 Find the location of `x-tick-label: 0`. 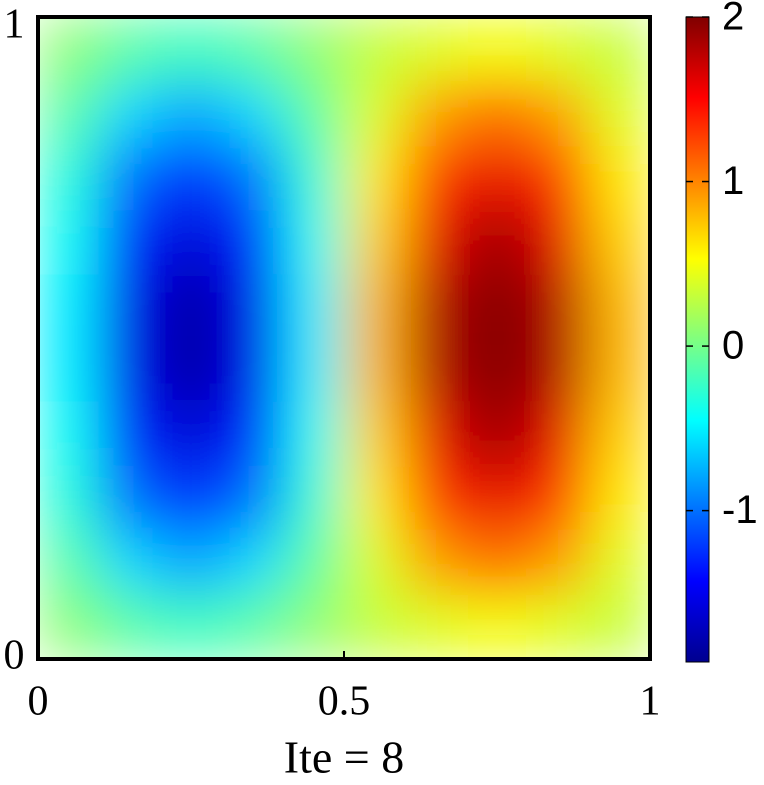

x-tick-label: 0 is located at coordinates (38, 702).